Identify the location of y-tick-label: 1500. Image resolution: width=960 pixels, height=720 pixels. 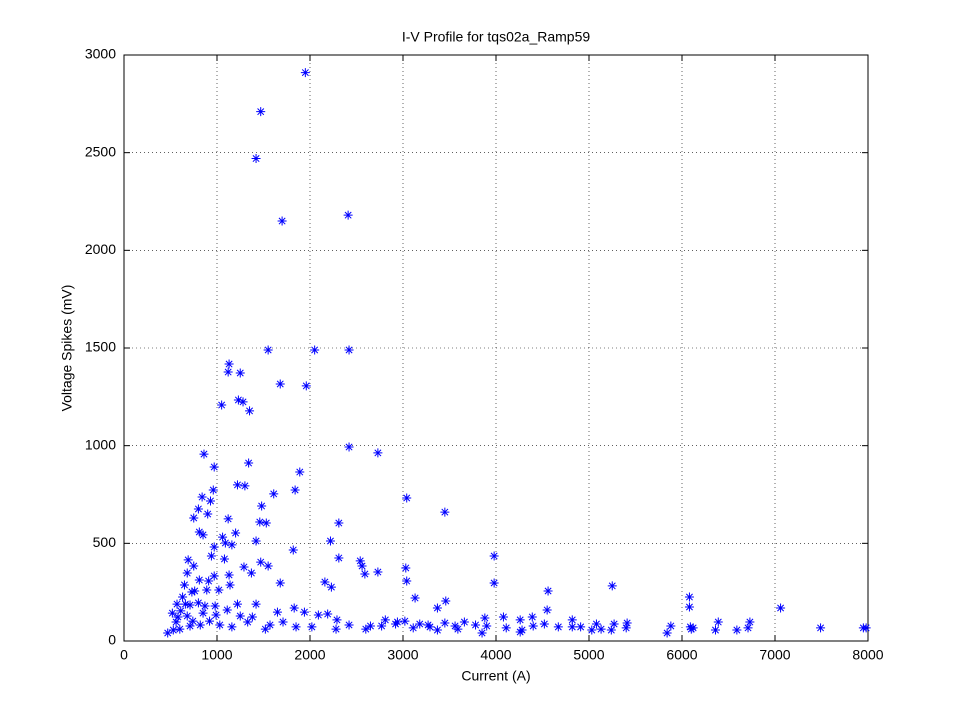
(100, 347).